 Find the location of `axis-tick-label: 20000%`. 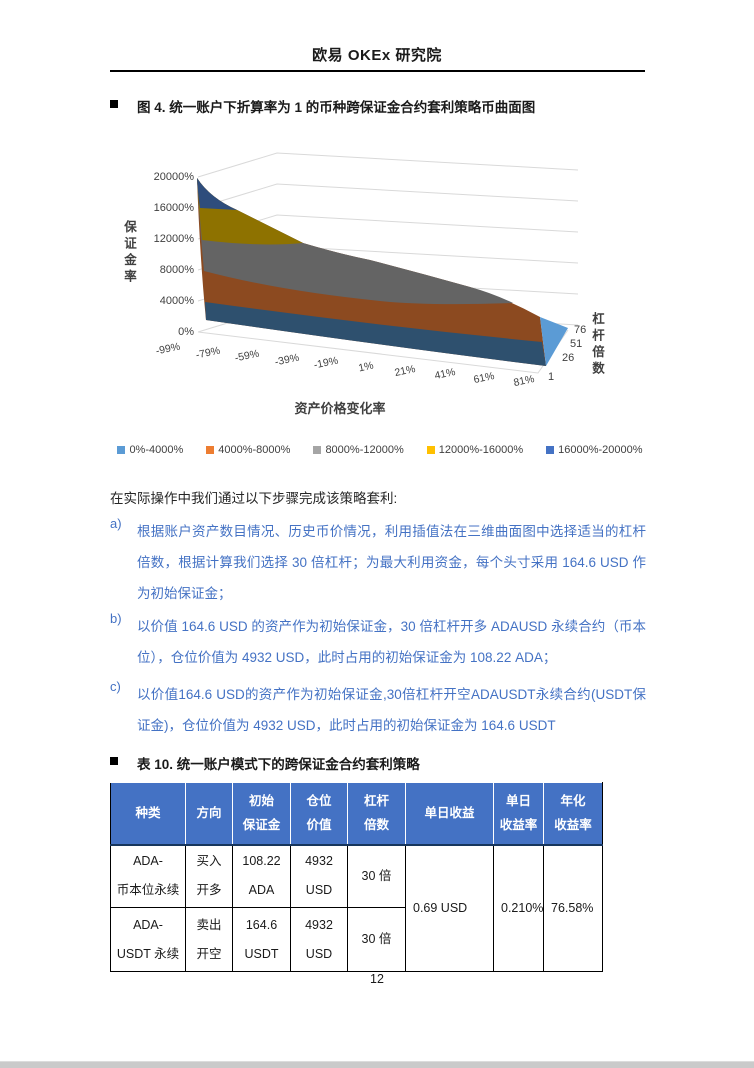

axis-tick-label: 20000% is located at coordinates (173, 177).